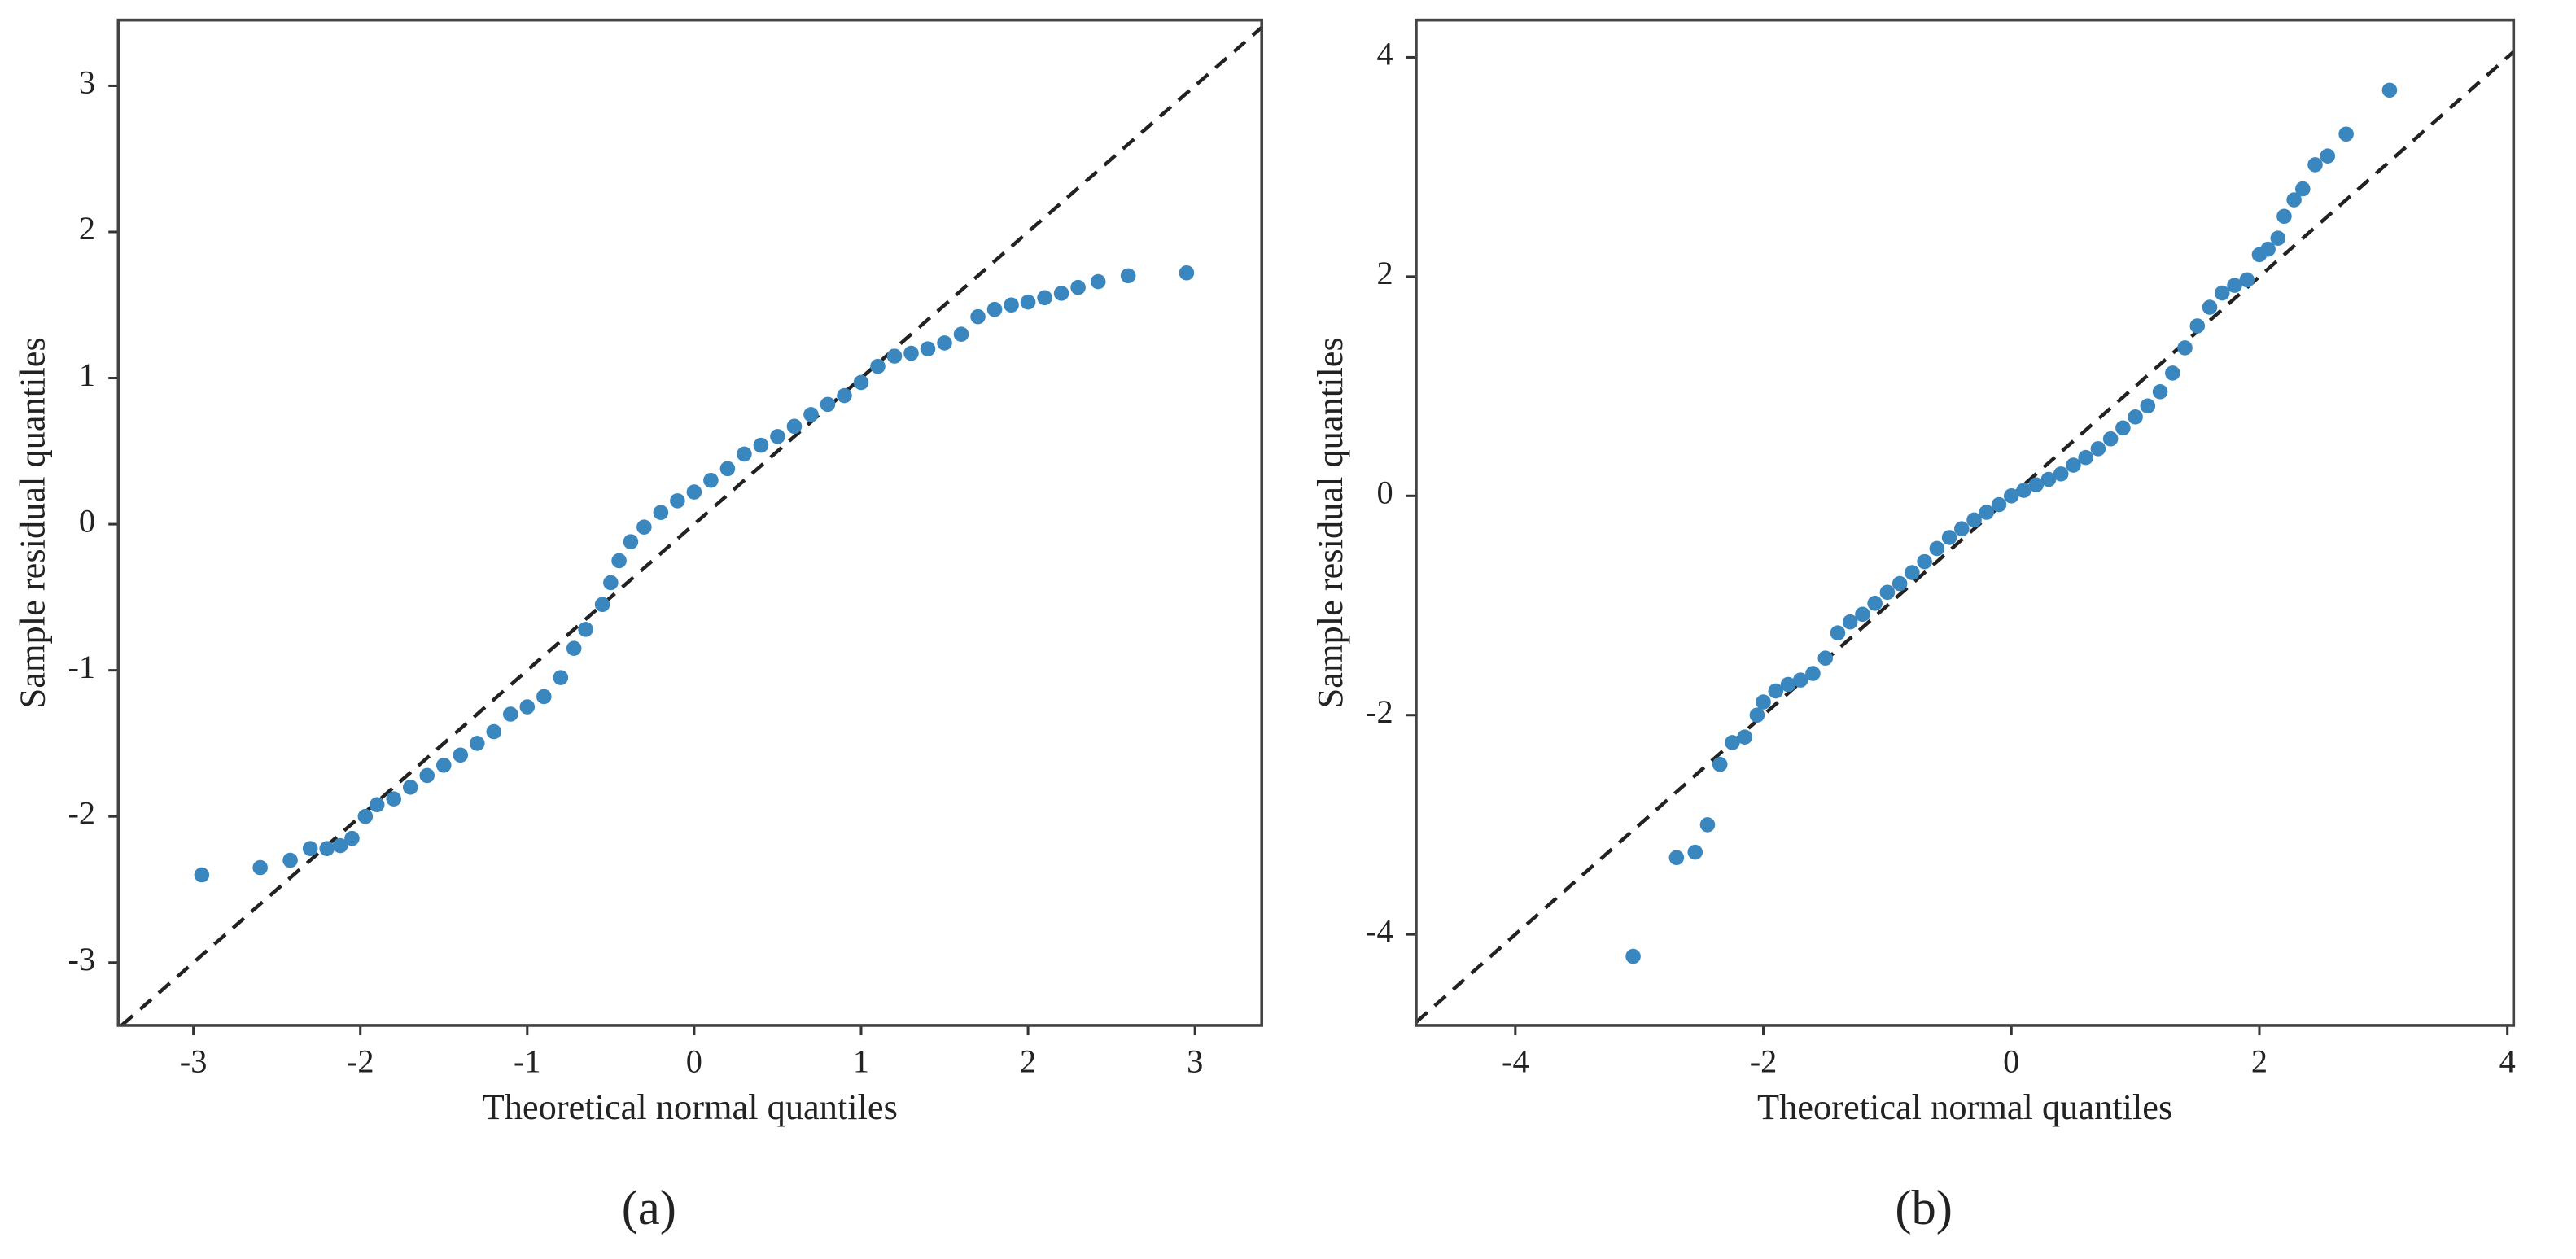 The width and height of the screenshot is (2576, 1259). What do you see at coordinates (2011, 1061) in the screenshot?
I see `x-tick-label: 0` at bounding box center [2011, 1061].